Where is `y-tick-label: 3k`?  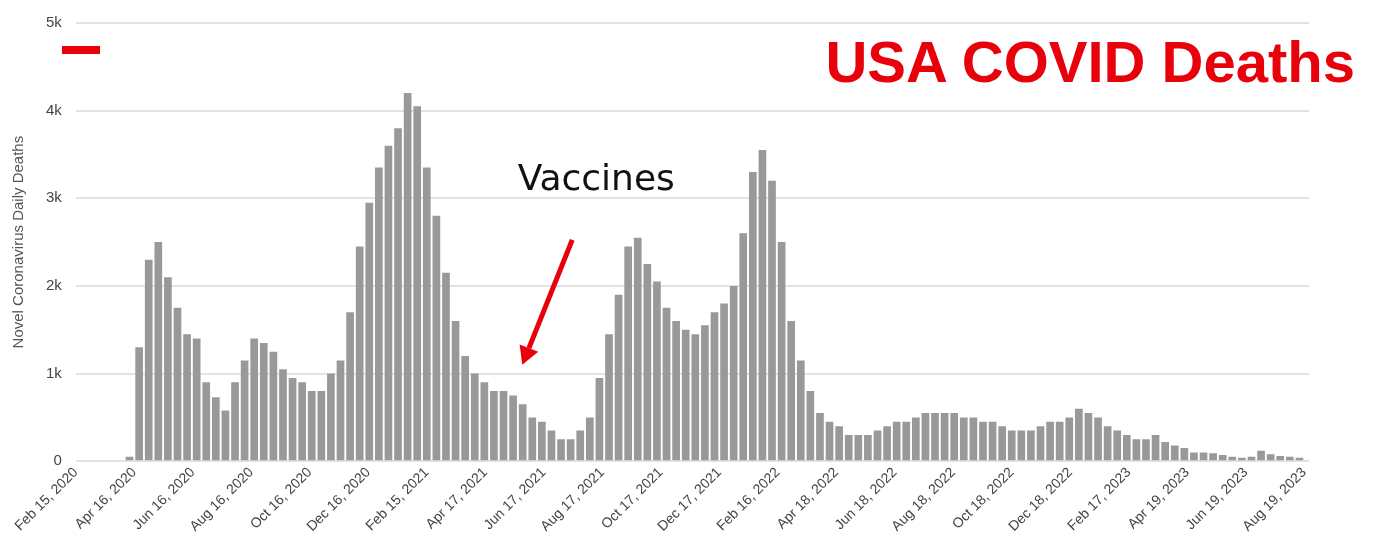 y-tick-label: 3k is located at coordinates (54, 197).